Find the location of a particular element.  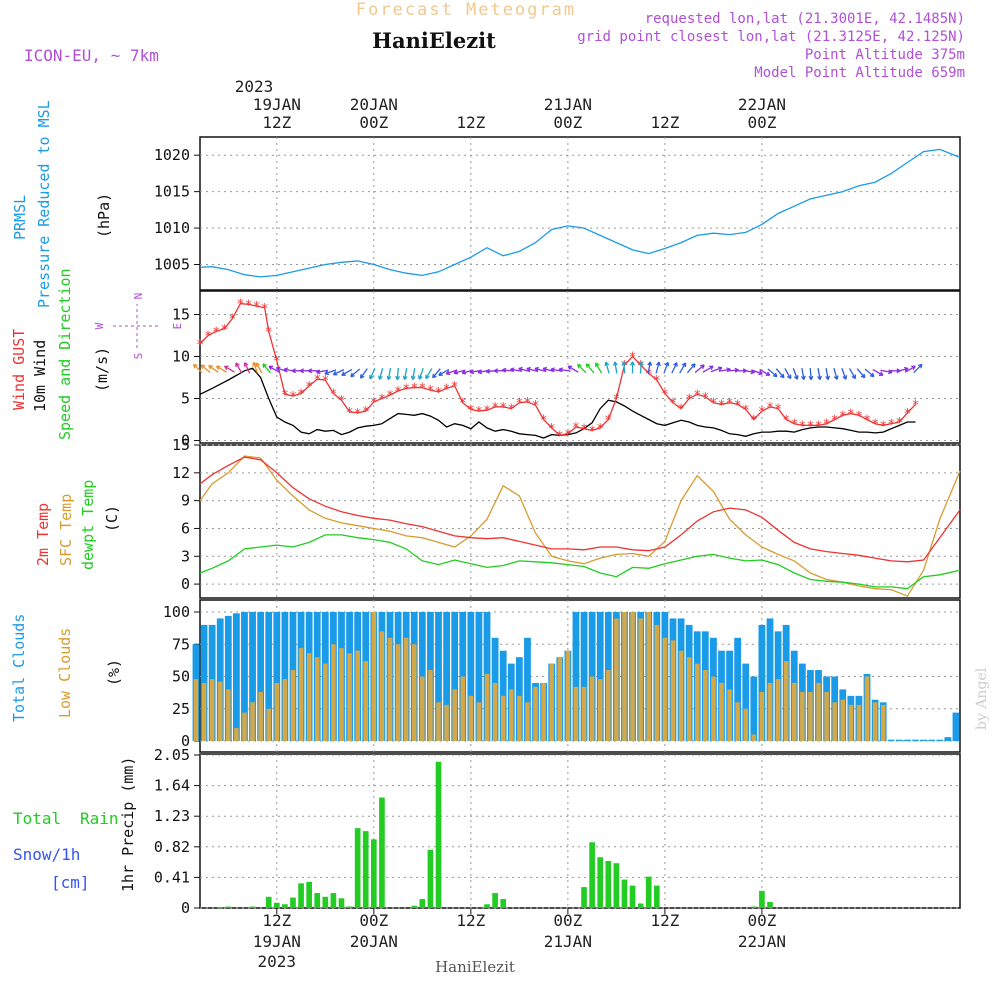

cloud-total-label: Total Clouds is located at coordinates (19, 668).